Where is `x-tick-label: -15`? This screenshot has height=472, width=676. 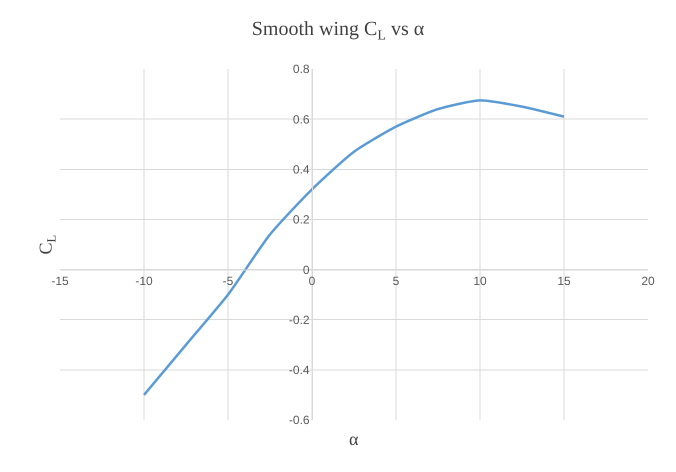
x-tick-label: -15 is located at coordinates (60, 281).